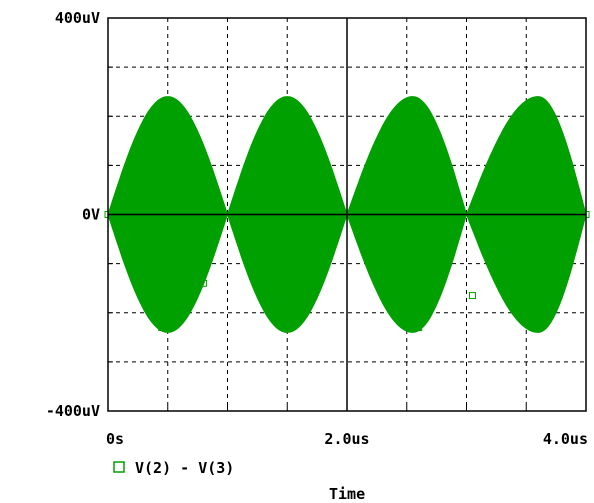 This screenshot has height=503, width=594. What do you see at coordinates (73, 411) in the screenshot?
I see `y-tick-label: -400uV` at bounding box center [73, 411].